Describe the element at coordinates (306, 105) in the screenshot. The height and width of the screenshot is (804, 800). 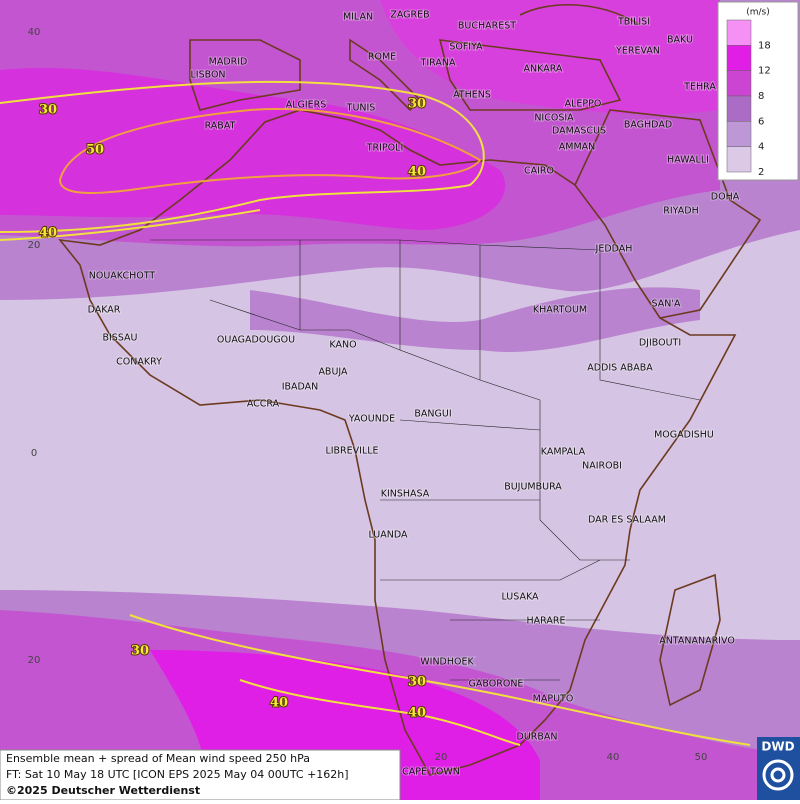
I see `city-label: ALGIERS` at that location.